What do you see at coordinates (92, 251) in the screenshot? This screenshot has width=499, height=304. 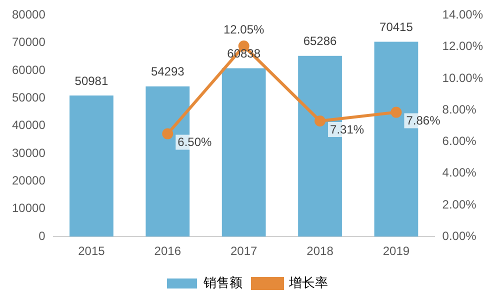 I see `x-tick-label: 2015` at bounding box center [92, 251].